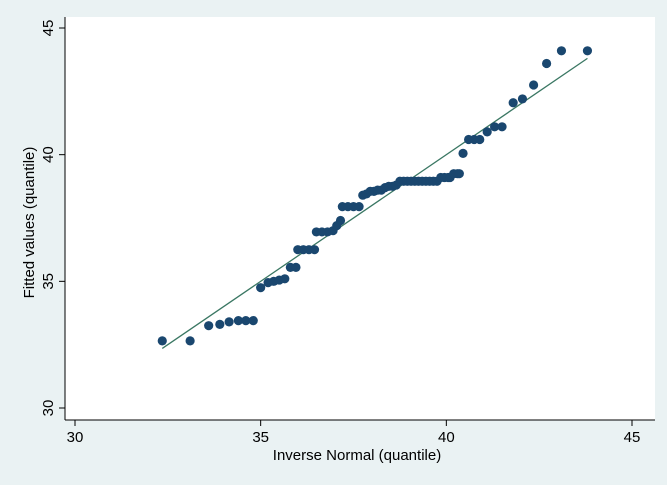 Image resolution: width=667 pixels, height=485 pixels. Describe the element at coordinates (29, 223) in the screenshot. I see `y-axis-title: Fitted values (quantile)` at that location.